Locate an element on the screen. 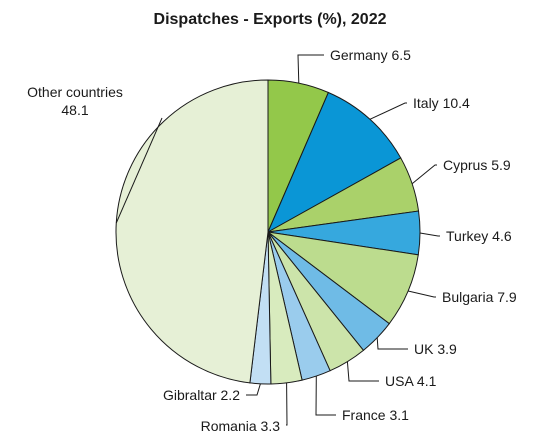  slice-label-name: Other countries is located at coordinates (75, 92).